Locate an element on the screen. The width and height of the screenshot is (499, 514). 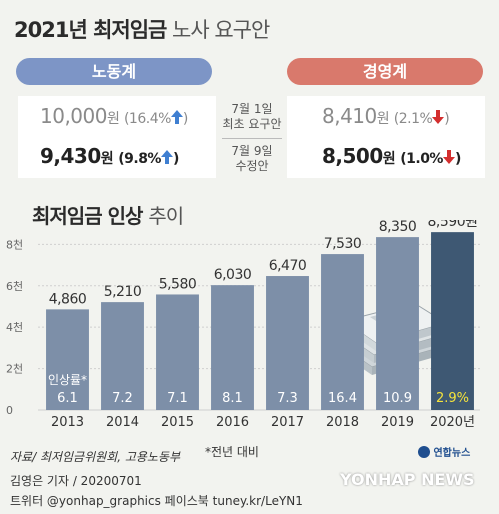
management-panel is located at coordinates (386, 137).